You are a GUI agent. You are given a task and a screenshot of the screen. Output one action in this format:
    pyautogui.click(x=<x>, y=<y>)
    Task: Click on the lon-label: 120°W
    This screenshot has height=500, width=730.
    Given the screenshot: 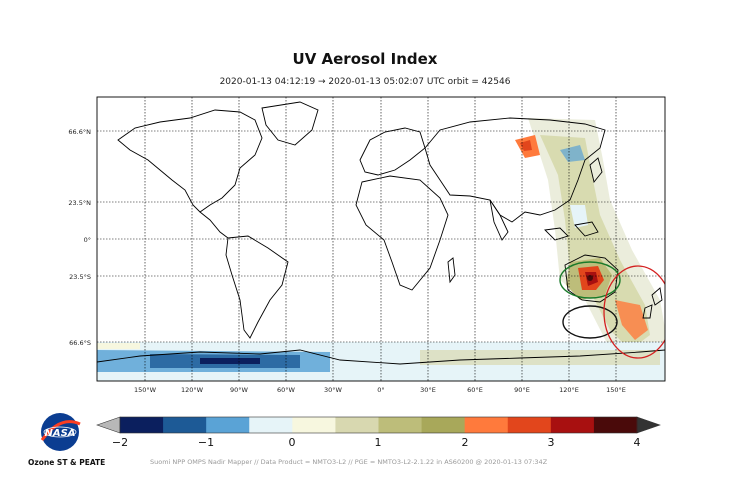 What is the action you would take?
    pyautogui.click(x=192, y=390)
    